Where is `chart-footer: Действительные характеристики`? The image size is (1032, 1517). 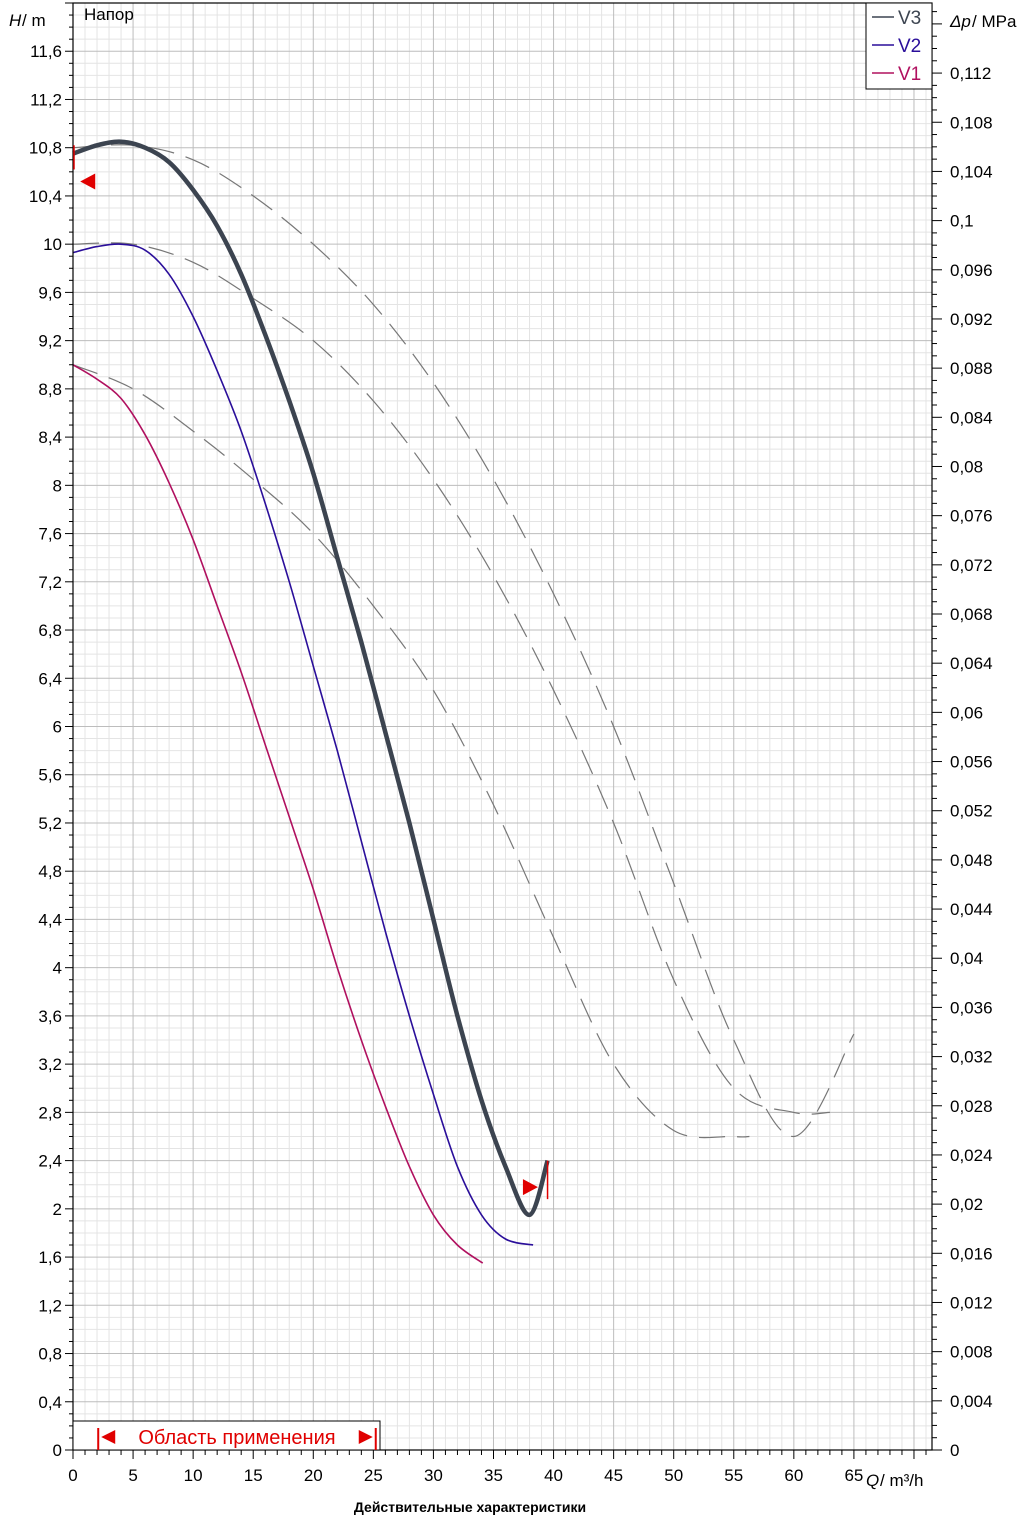
chart-footer: Действительные характеристики is located at coordinates (470, 1507).